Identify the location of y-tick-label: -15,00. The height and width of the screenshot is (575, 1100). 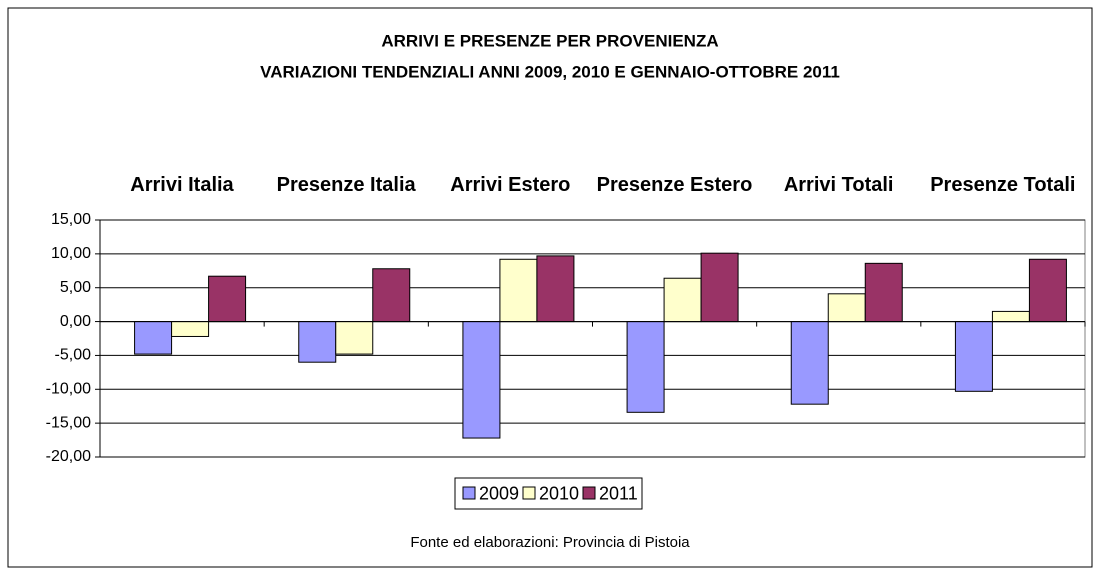
(68, 422).